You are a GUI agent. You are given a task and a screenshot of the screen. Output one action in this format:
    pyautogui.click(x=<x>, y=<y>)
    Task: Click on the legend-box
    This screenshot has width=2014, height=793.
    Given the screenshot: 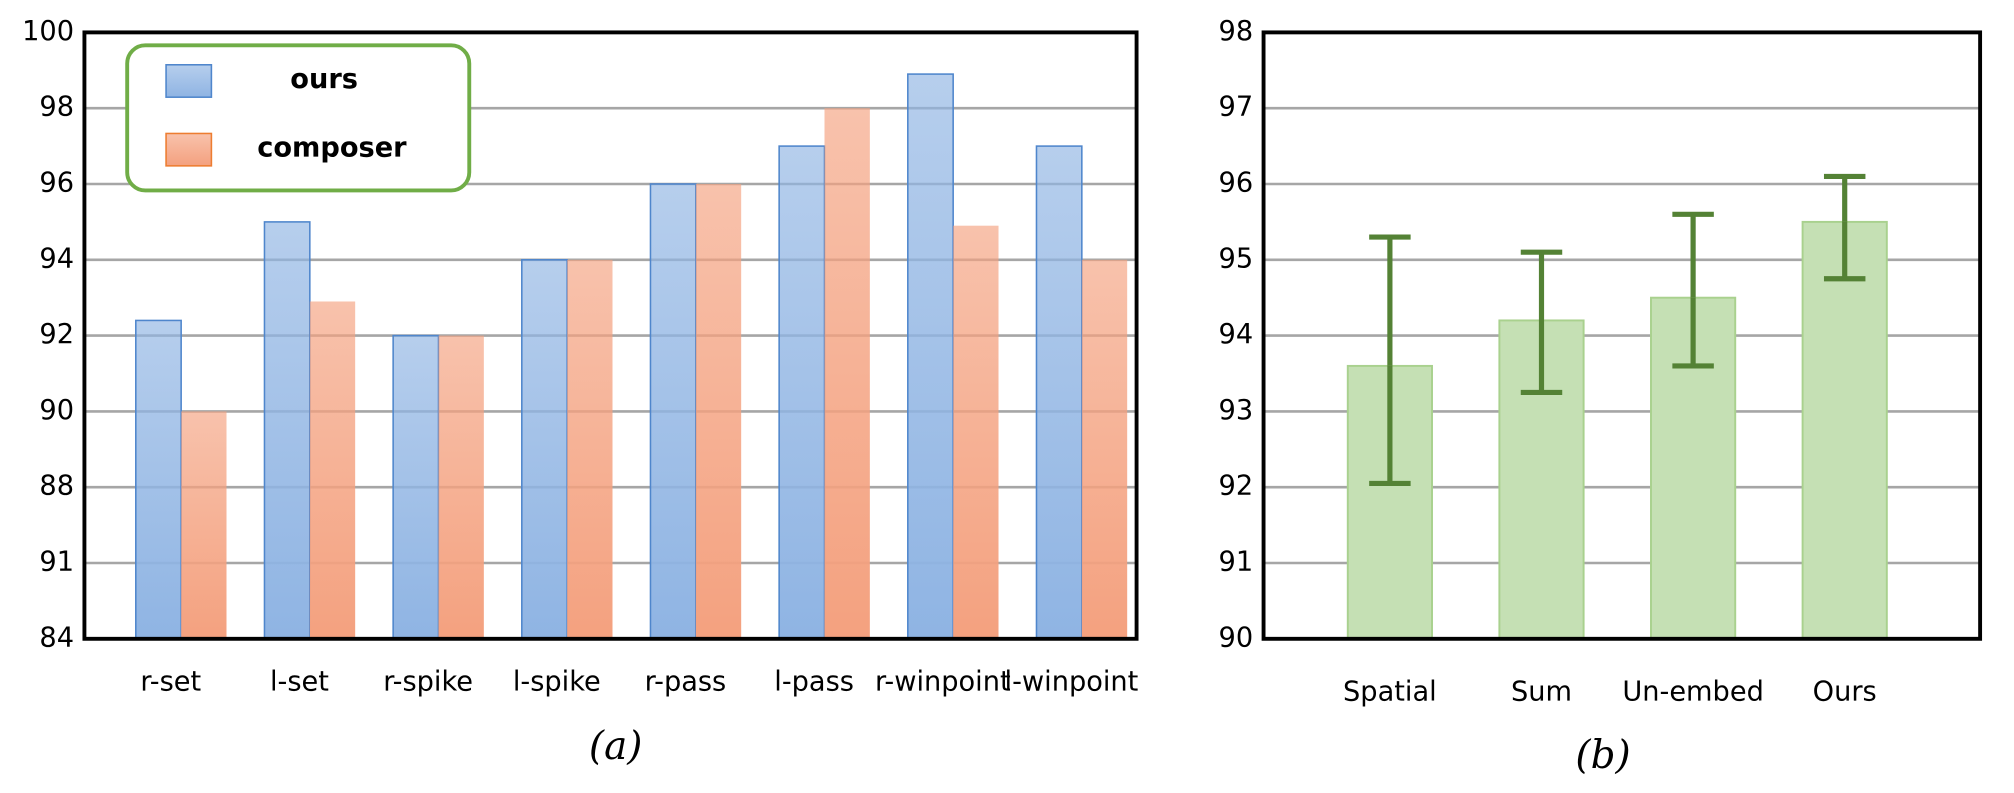 What is the action you would take?
    pyautogui.click(x=298, y=118)
    